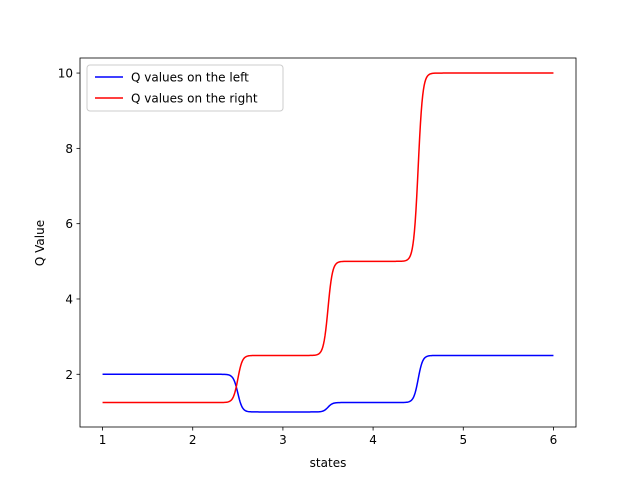 The height and width of the screenshot is (480, 640). Describe the element at coordinates (69, 224) in the screenshot. I see `y-tick-label: 6` at that location.